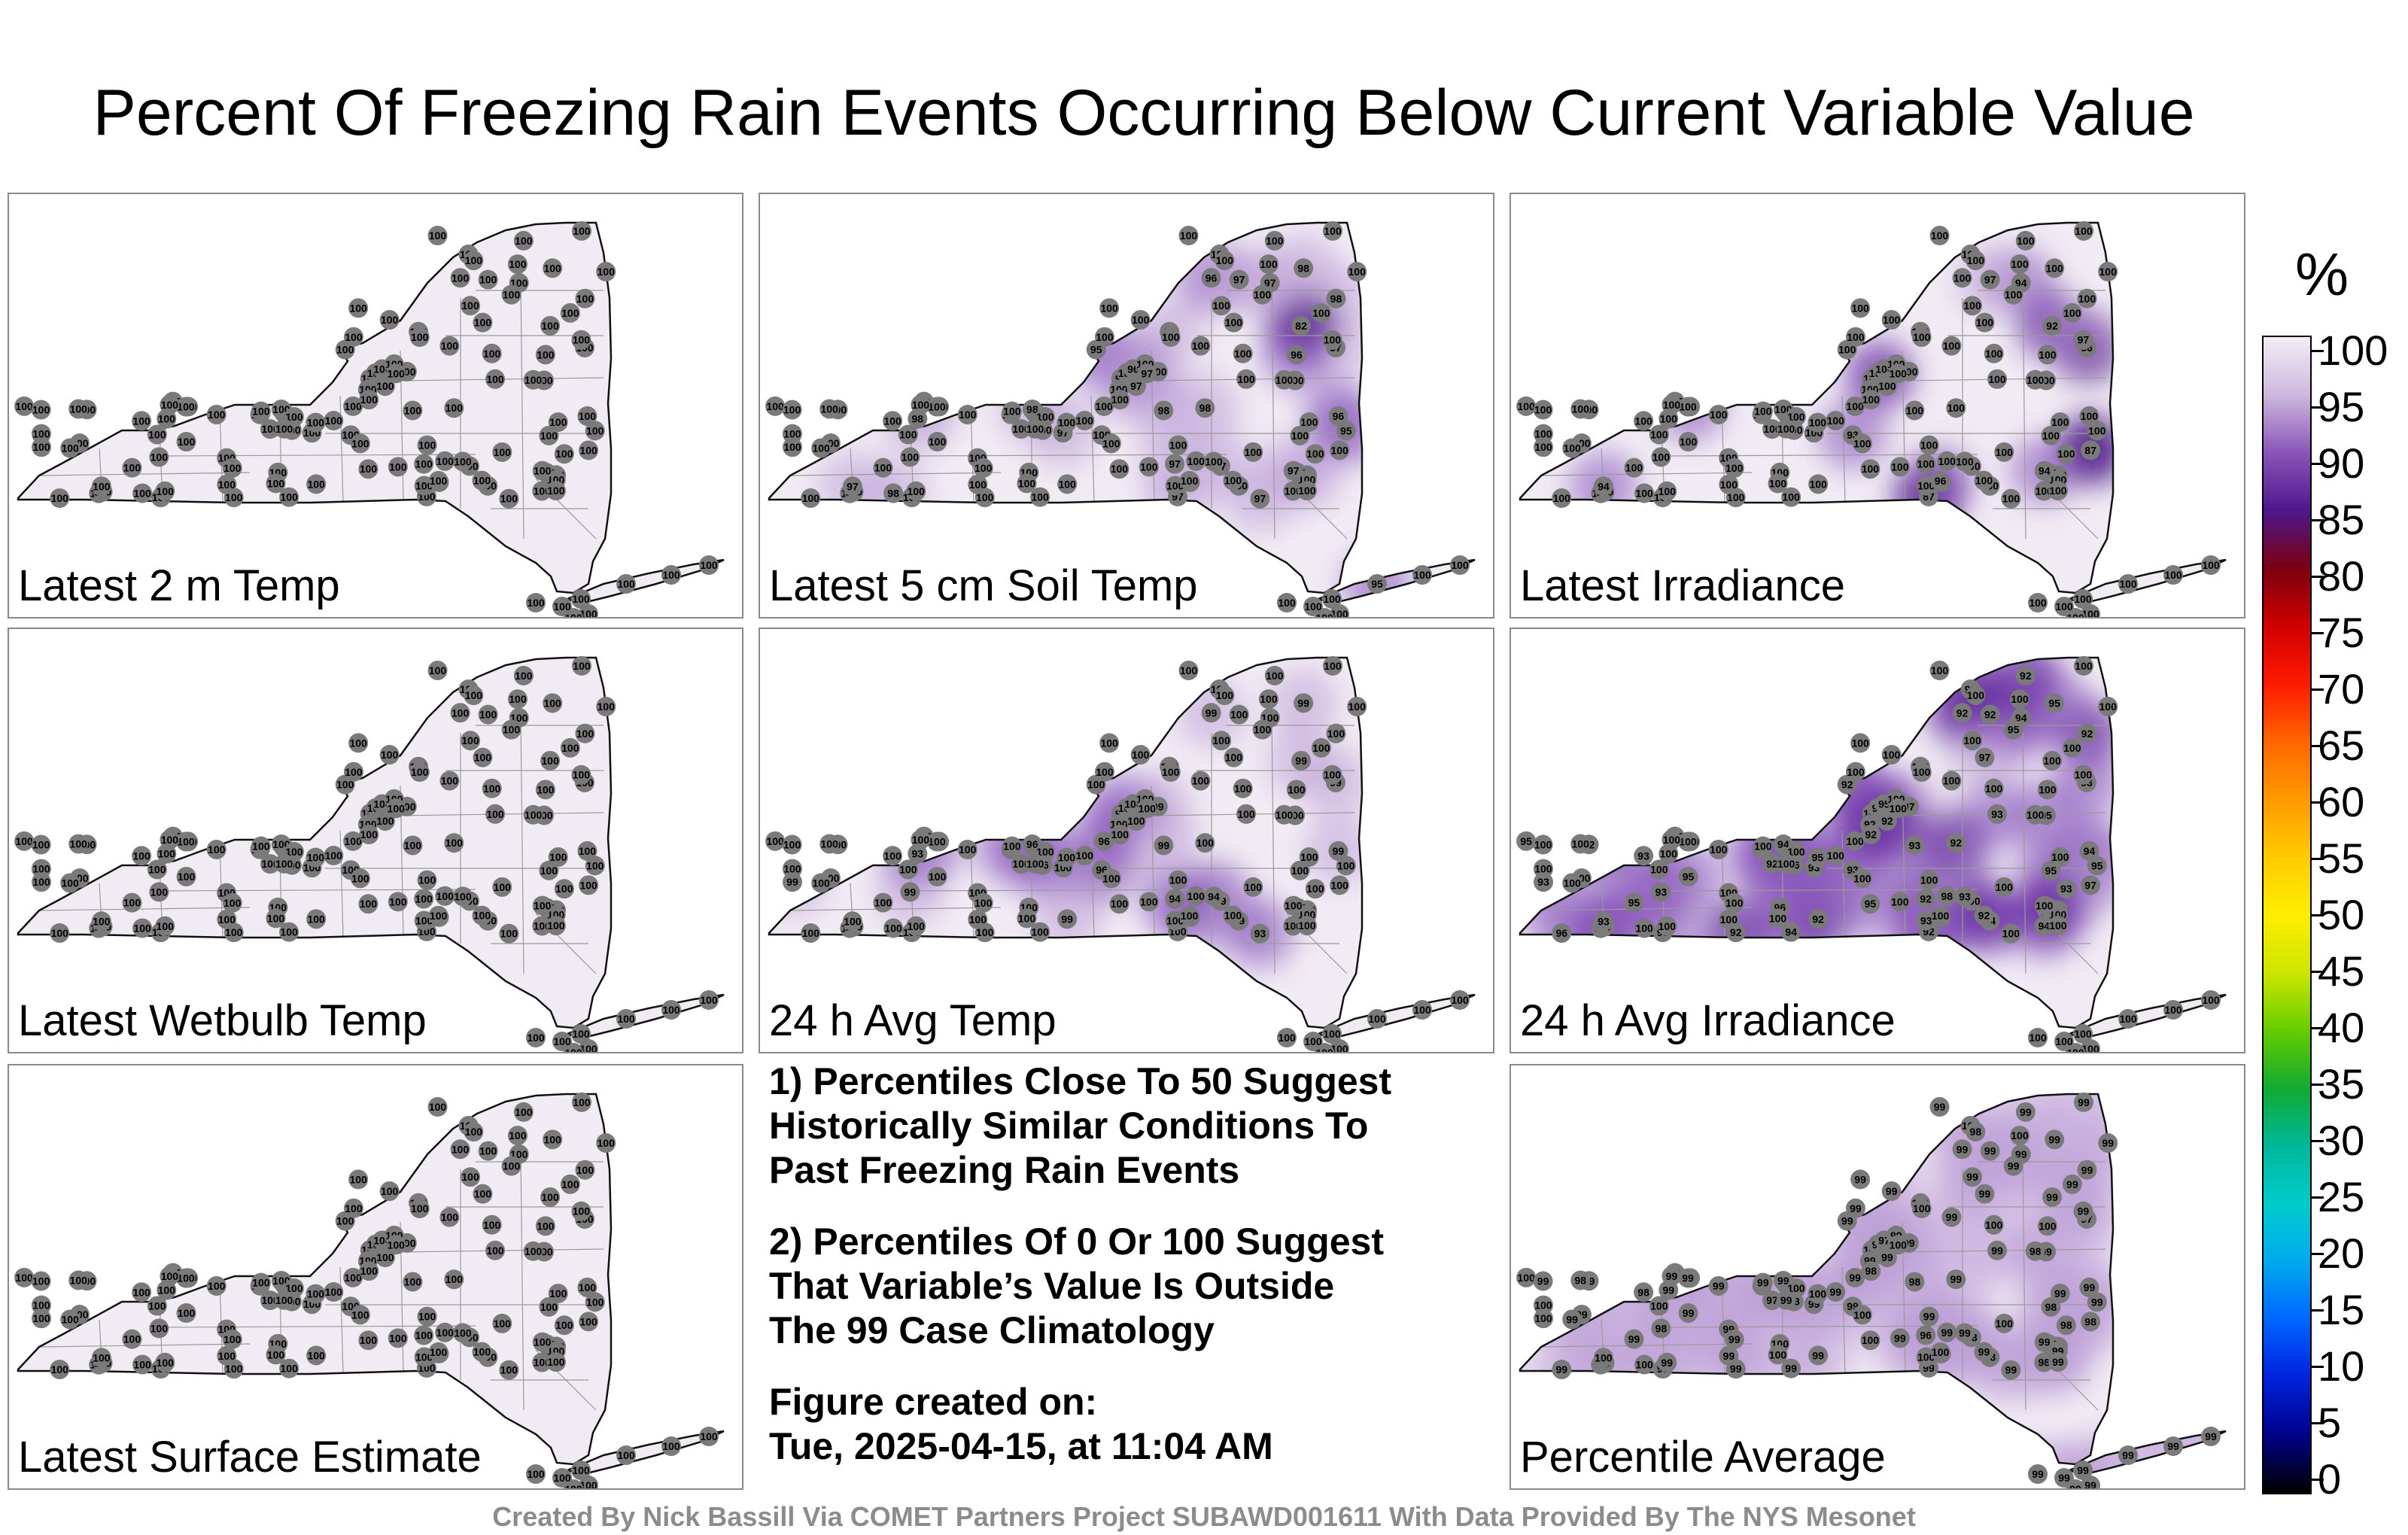  What do you see at coordinates (144, 474) in the screenshot?
I see `county-line` at bounding box center [144, 474].